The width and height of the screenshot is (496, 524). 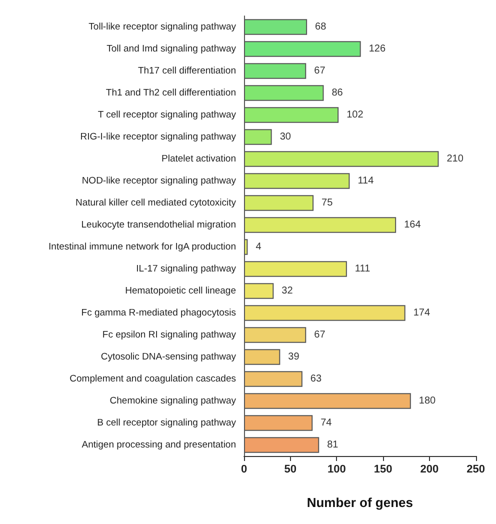 What do you see at coordinates (244, 470) in the screenshot?
I see `x-tick-label: 0` at bounding box center [244, 470].